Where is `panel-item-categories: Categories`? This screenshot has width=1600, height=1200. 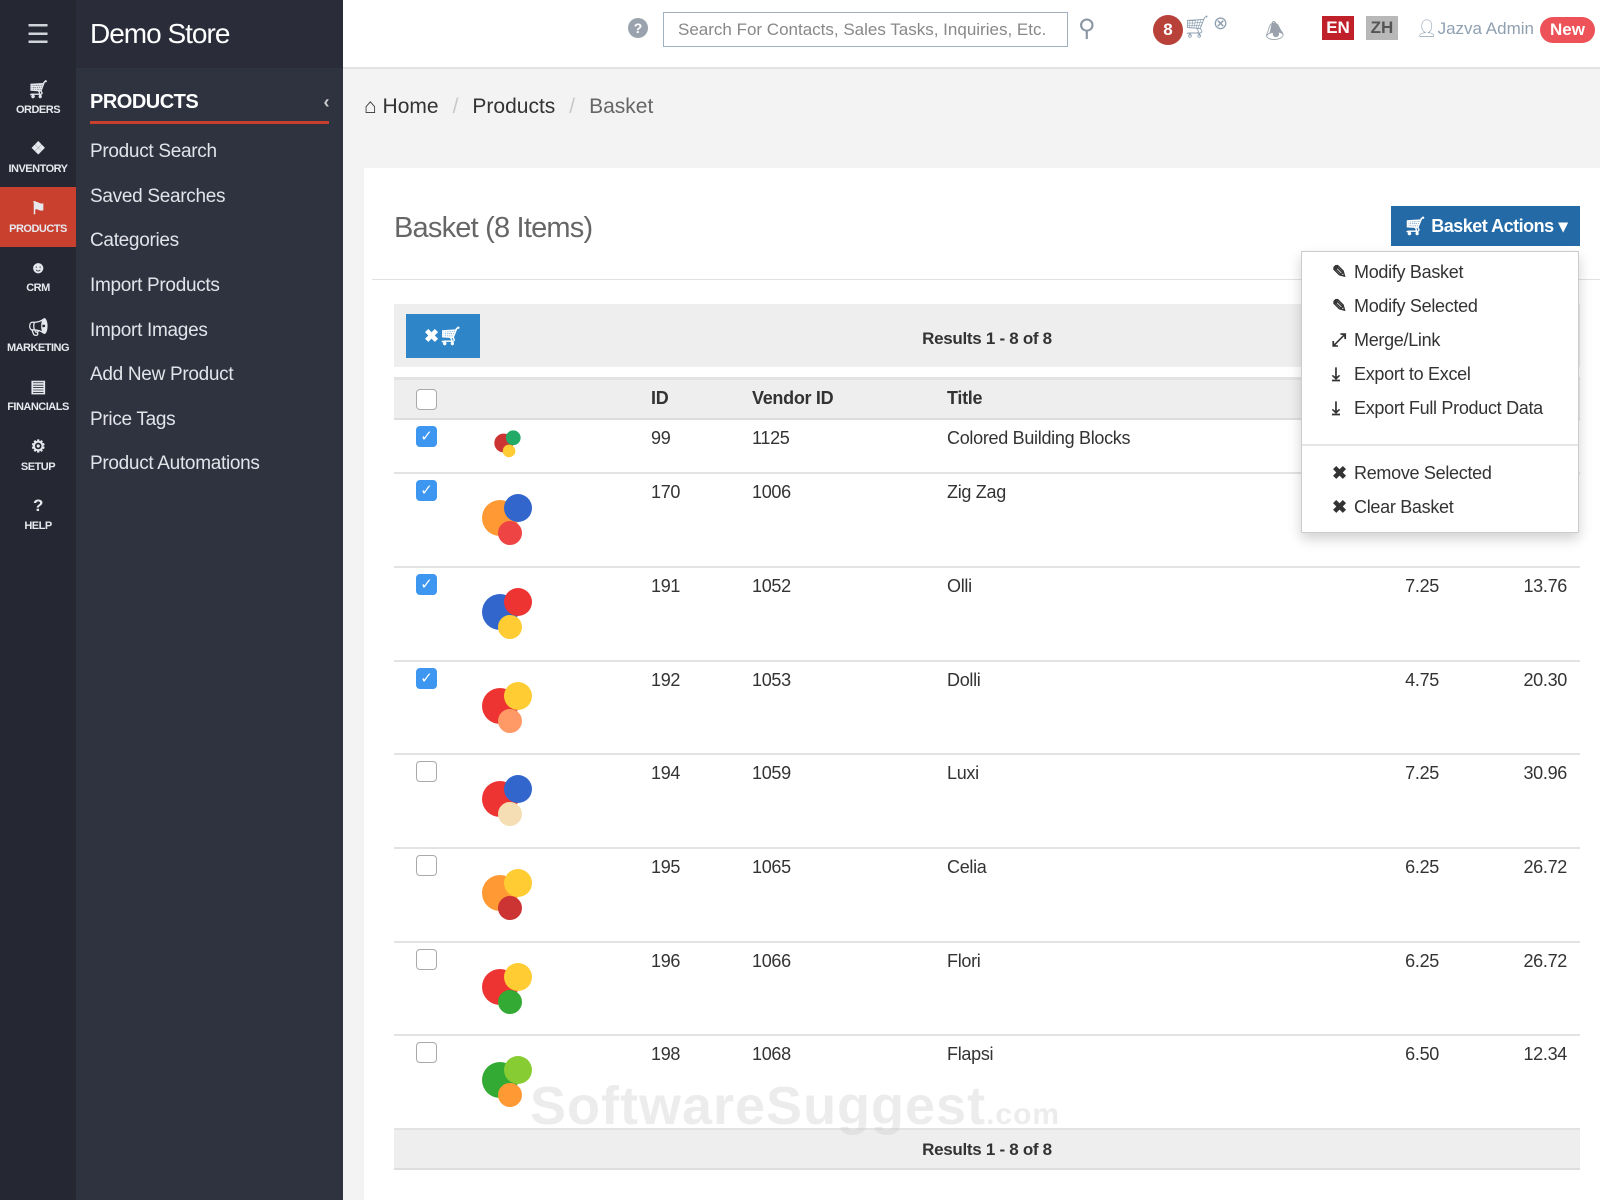 panel-item-categories: Categories is located at coordinates (134, 241).